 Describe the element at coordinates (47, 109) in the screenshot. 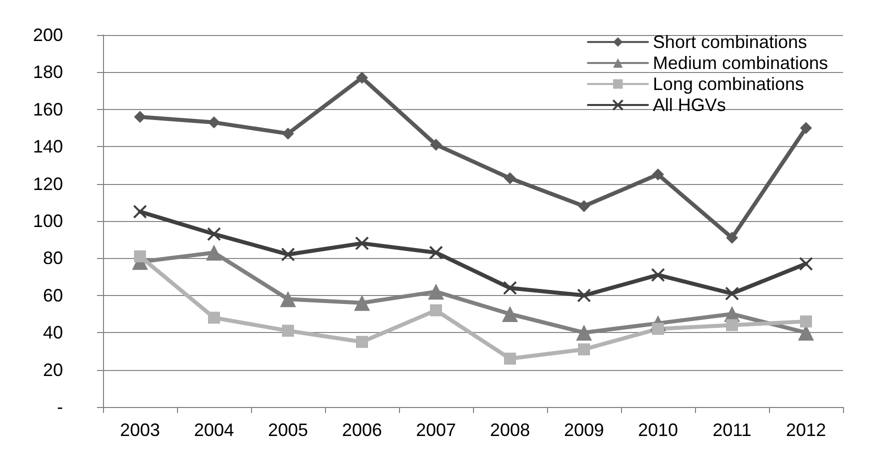

I see `y-tick-label: 160` at that location.